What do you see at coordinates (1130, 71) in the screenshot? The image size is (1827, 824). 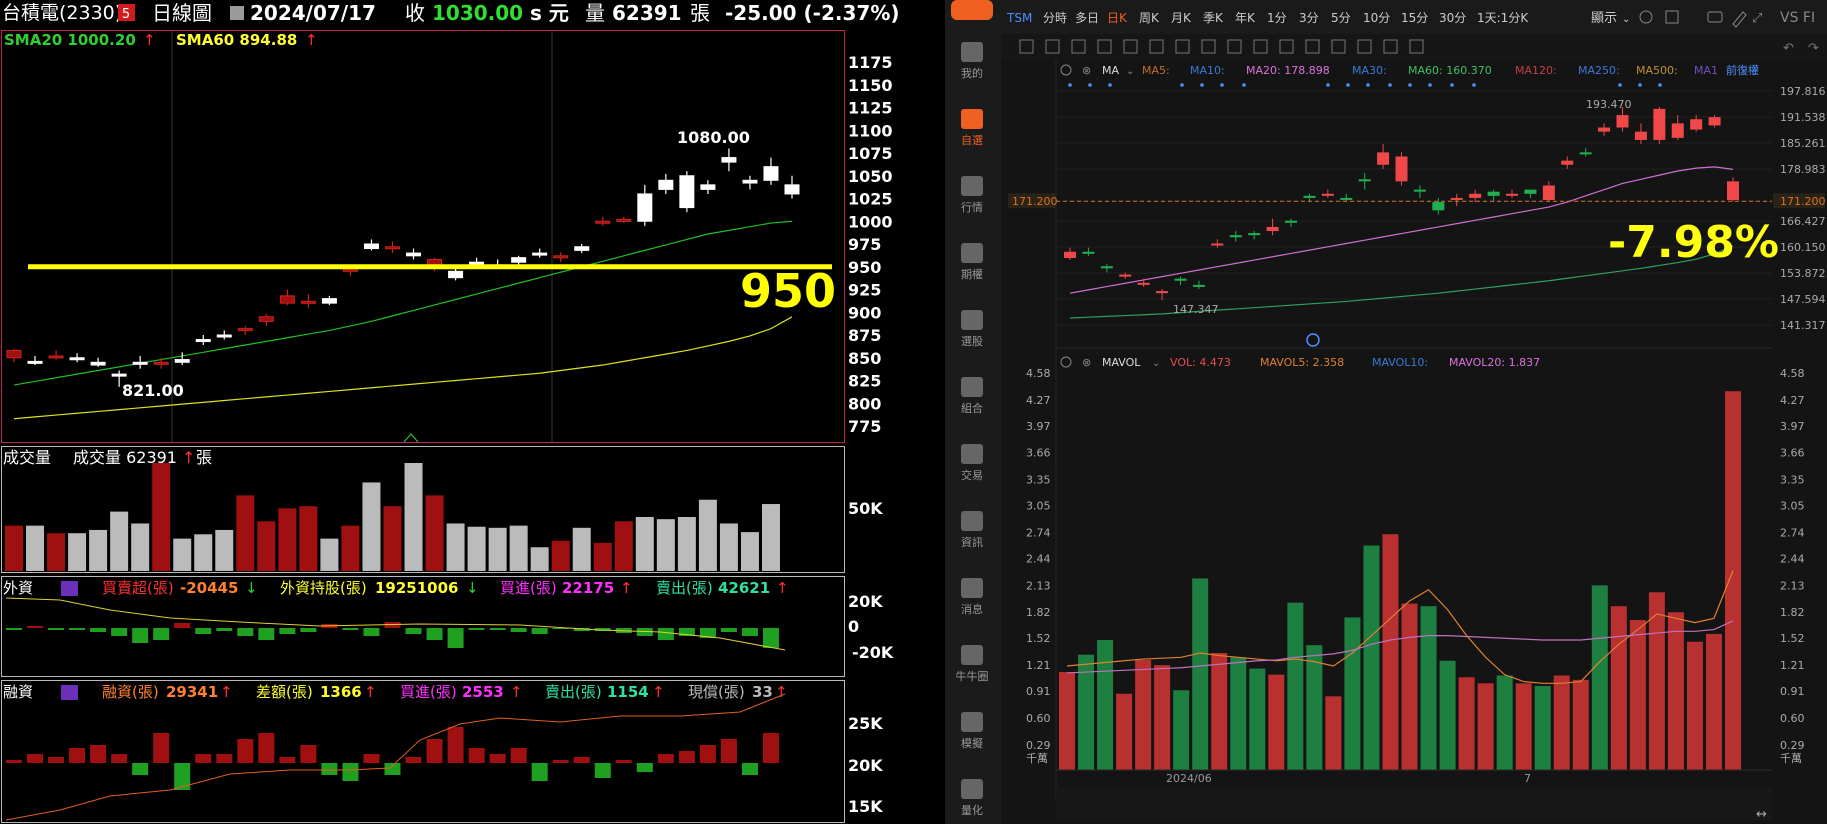 I see `ma-dropdown-icon: ⌄` at bounding box center [1130, 71].